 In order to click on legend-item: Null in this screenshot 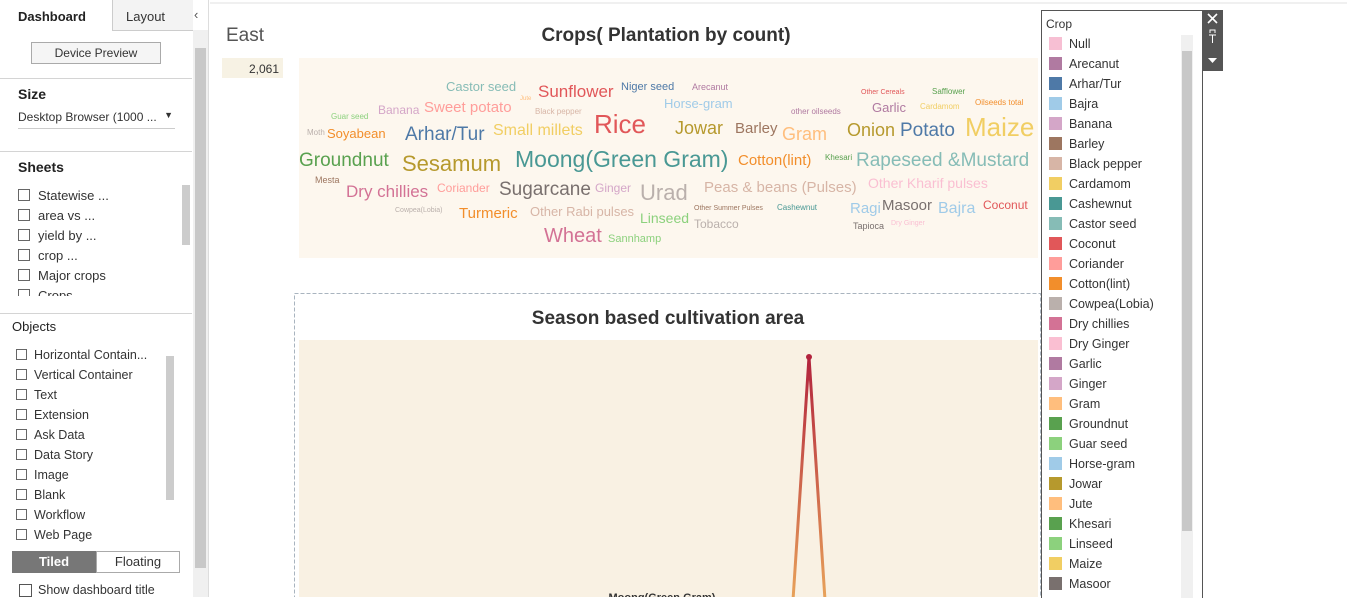, I will do `click(1070, 44)`.